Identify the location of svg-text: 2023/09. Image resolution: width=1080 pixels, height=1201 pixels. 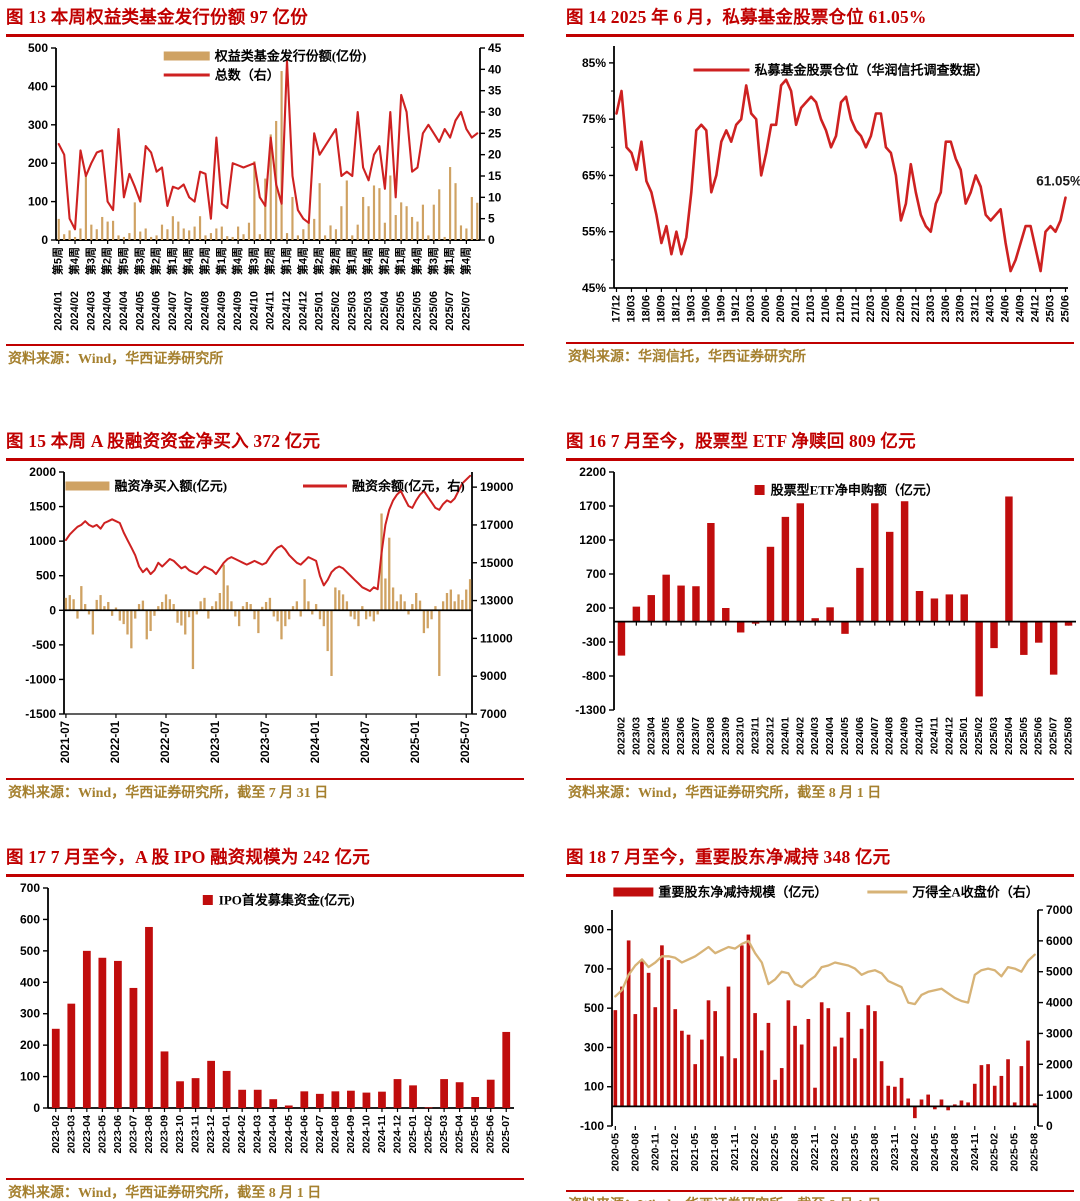
(726, 736).